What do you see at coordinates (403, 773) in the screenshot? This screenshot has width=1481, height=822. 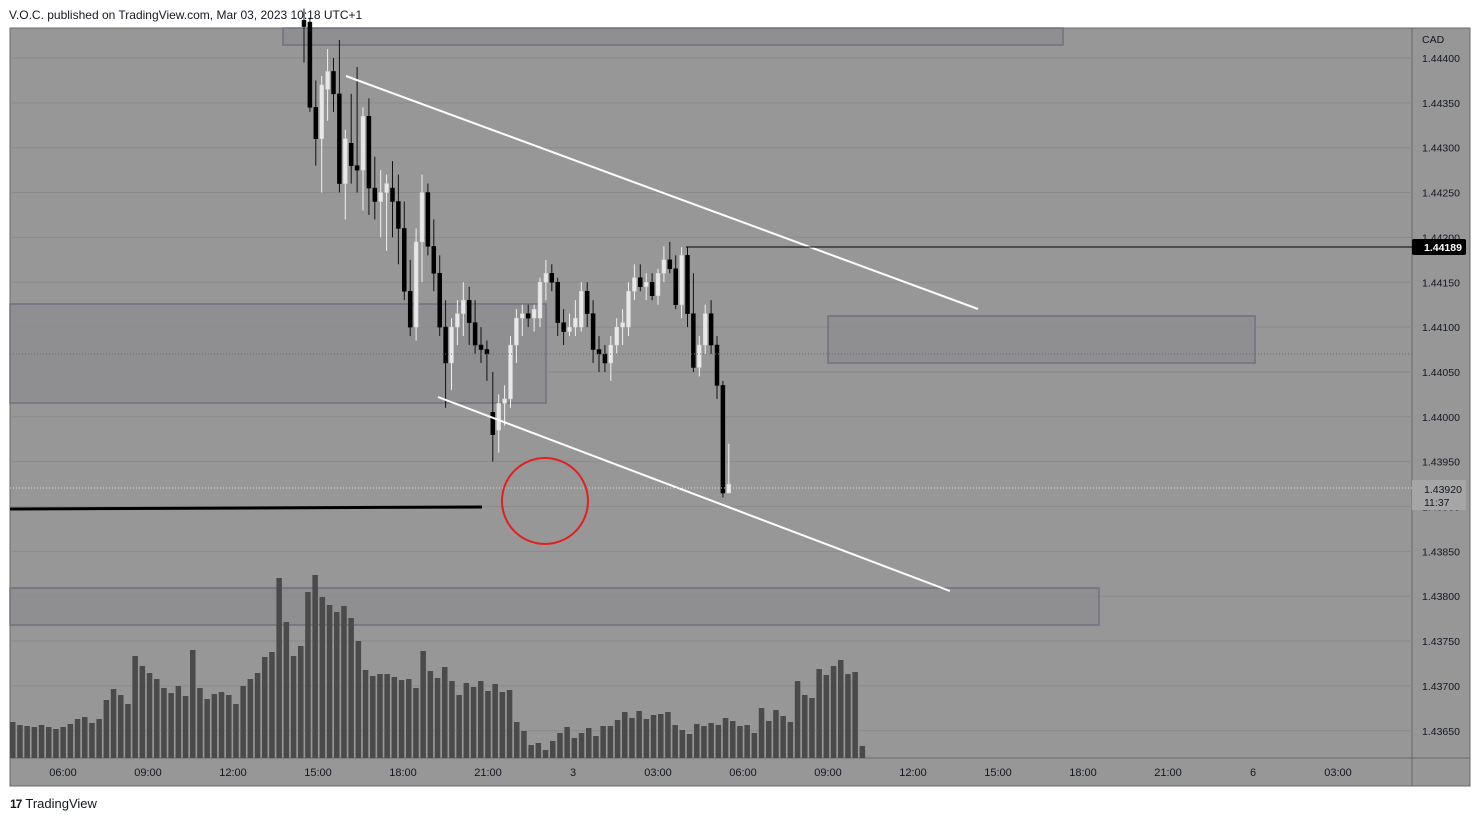 I see `time-tick-label: 18:00` at bounding box center [403, 773].